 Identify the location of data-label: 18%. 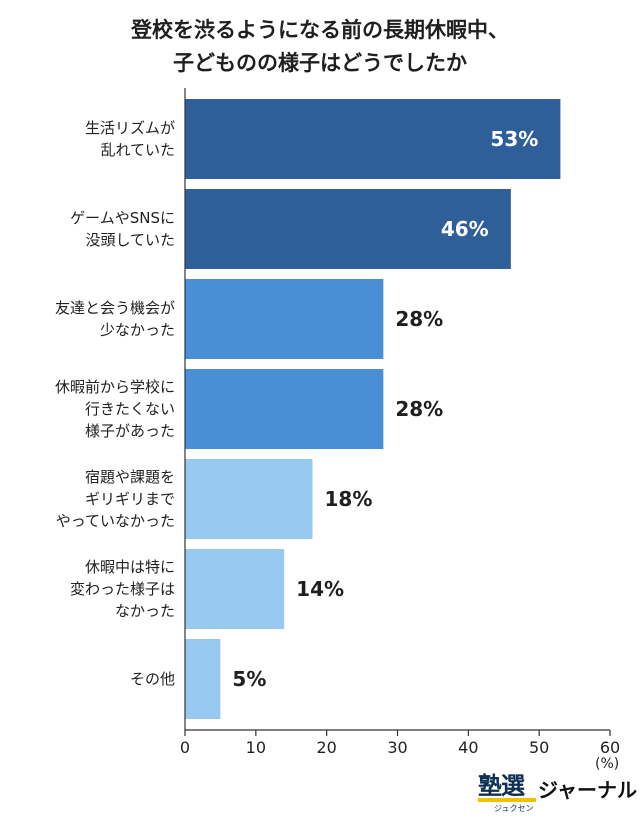
(348, 499).